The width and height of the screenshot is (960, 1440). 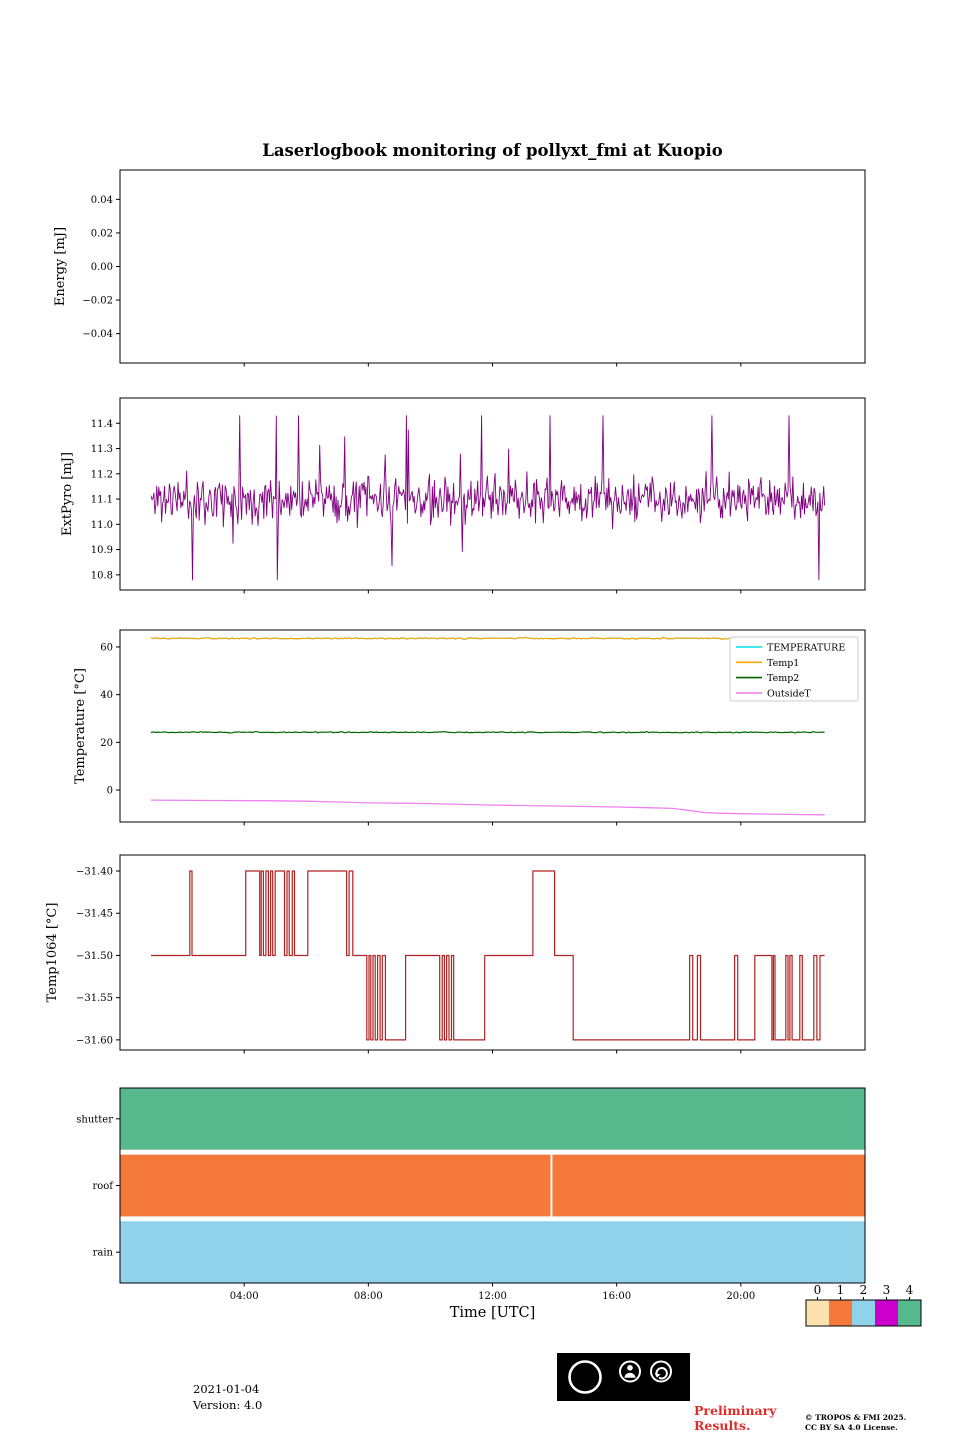 I want to click on y-tick-label: −0.04, so click(x=97, y=334).